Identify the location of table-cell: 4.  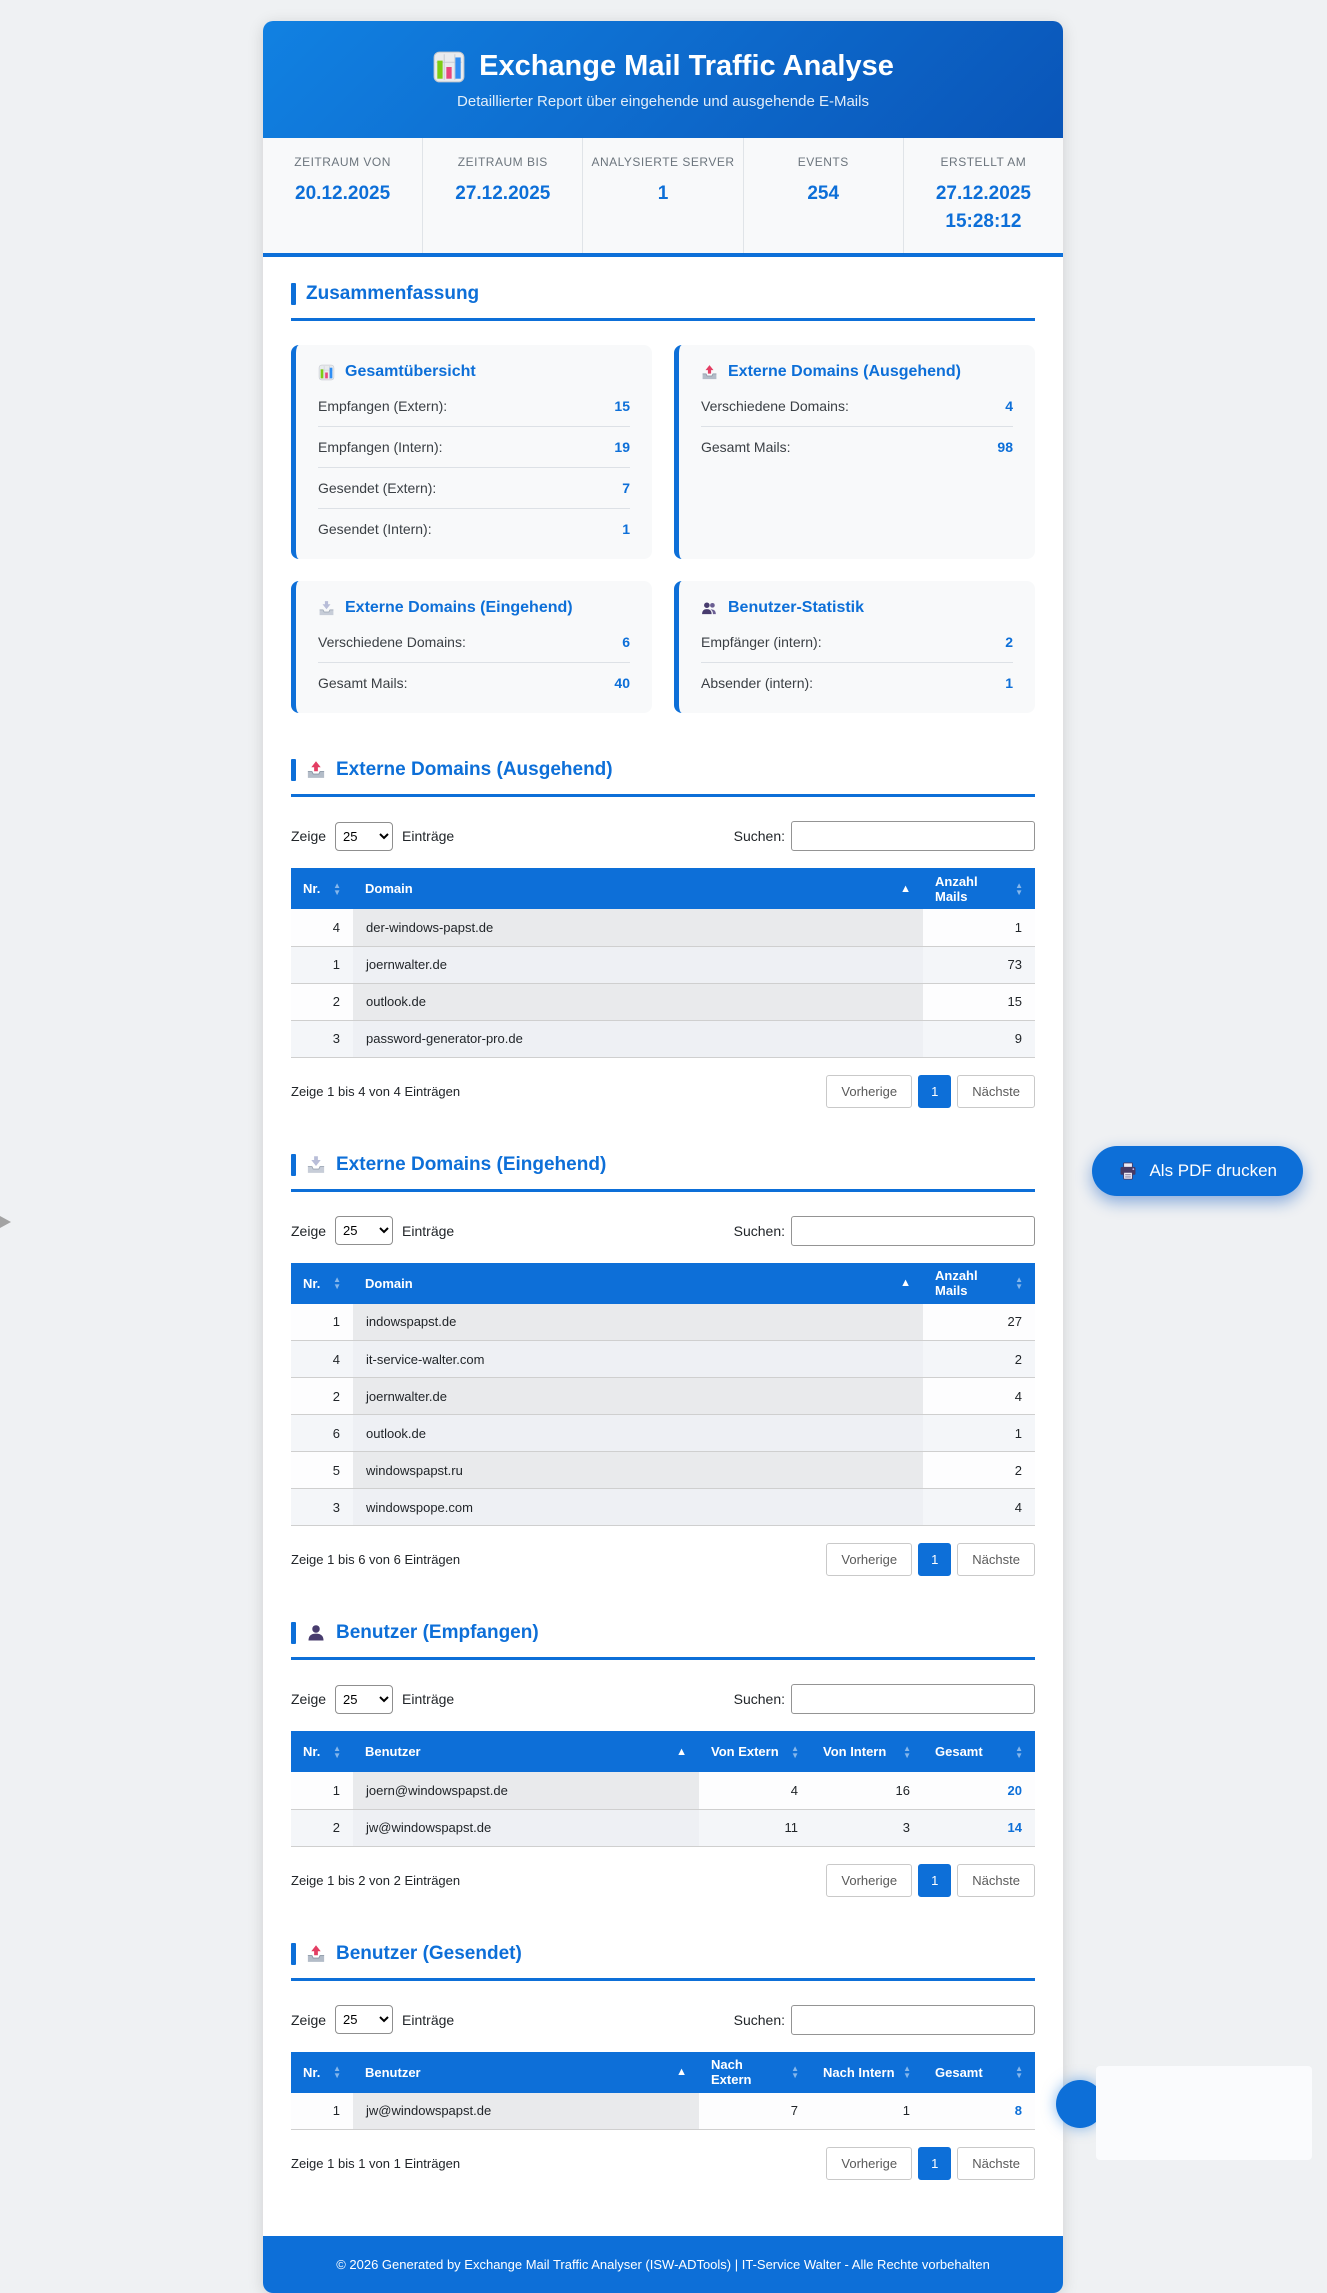
(755, 1791).